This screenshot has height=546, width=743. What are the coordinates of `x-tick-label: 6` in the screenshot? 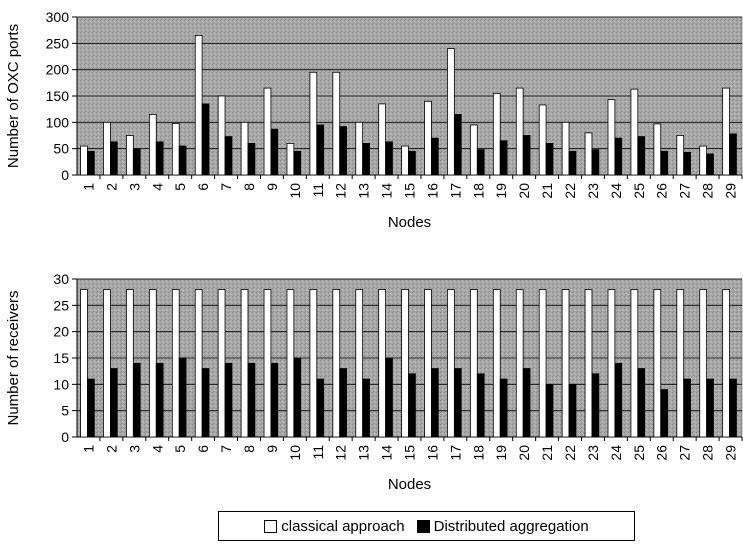 It's located at (203, 449).